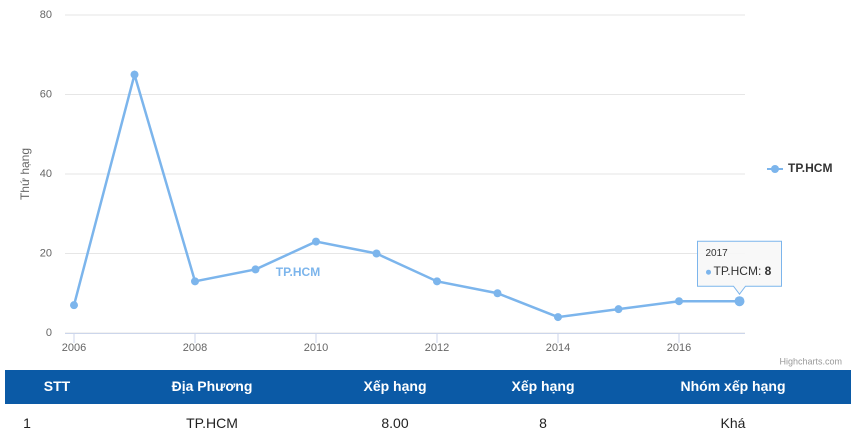 The height and width of the screenshot is (436, 856). I want to click on tooltip: 2017 TP.HCM: 8, so click(739, 268).